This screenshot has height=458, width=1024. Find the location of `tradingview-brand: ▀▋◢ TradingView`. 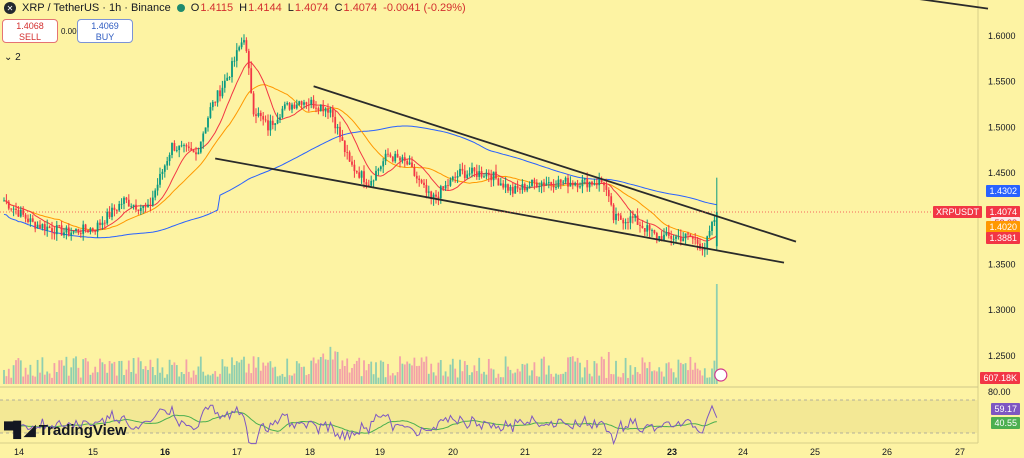

tradingview-brand: ▀▋◢ TradingView is located at coordinates (65, 430).